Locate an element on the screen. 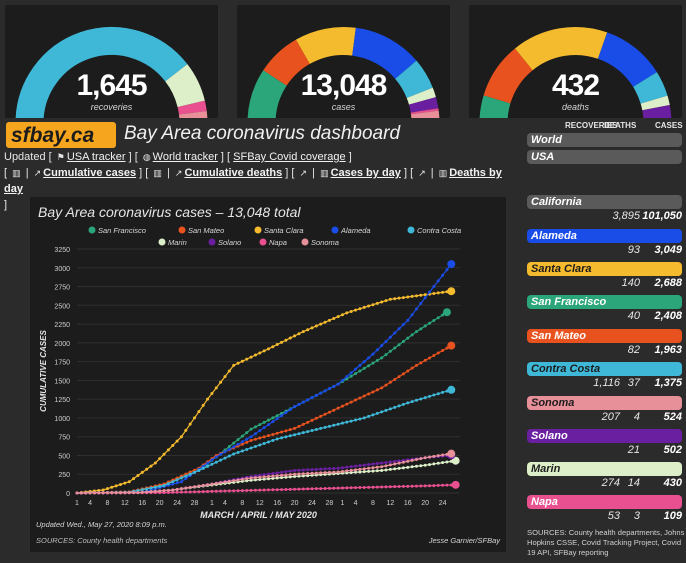  region-pill-marin: Marin is located at coordinates (604, 469).